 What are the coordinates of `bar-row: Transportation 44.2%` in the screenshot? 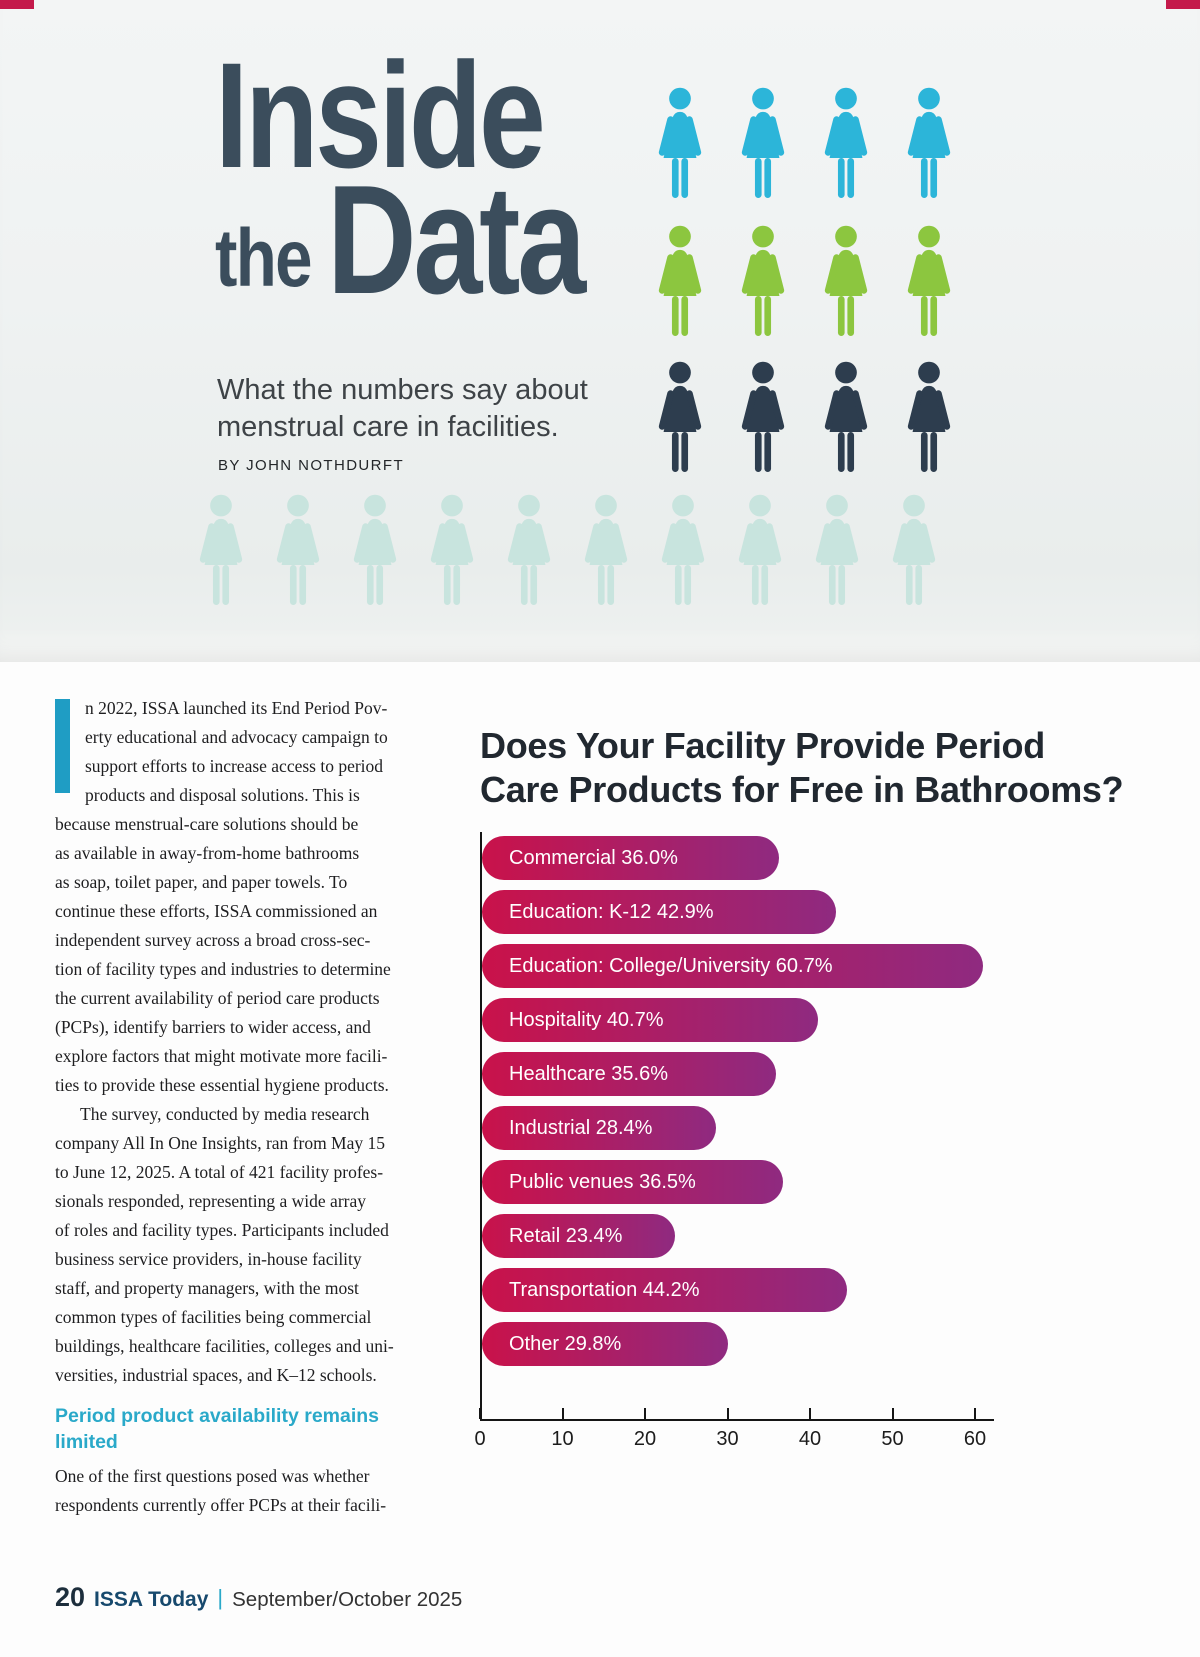 It's located at (831, 1290).